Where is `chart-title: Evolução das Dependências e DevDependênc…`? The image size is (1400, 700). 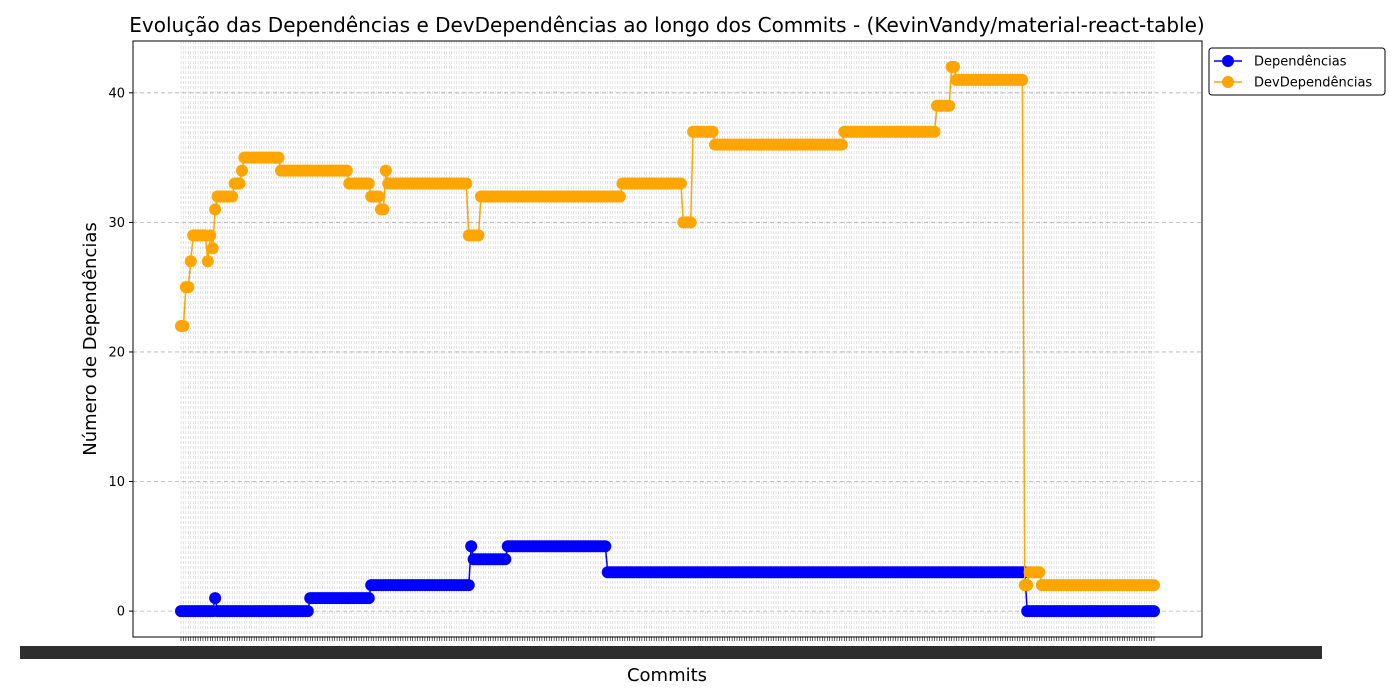 chart-title: Evolução das Dependências e DevDependênc… is located at coordinates (666, 25).